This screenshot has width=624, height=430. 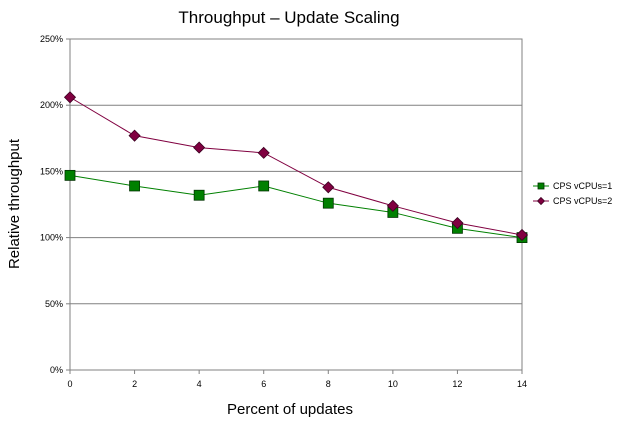 I want to click on chart-title: Throughput – Update Scaling, so click(x=288, y=17).